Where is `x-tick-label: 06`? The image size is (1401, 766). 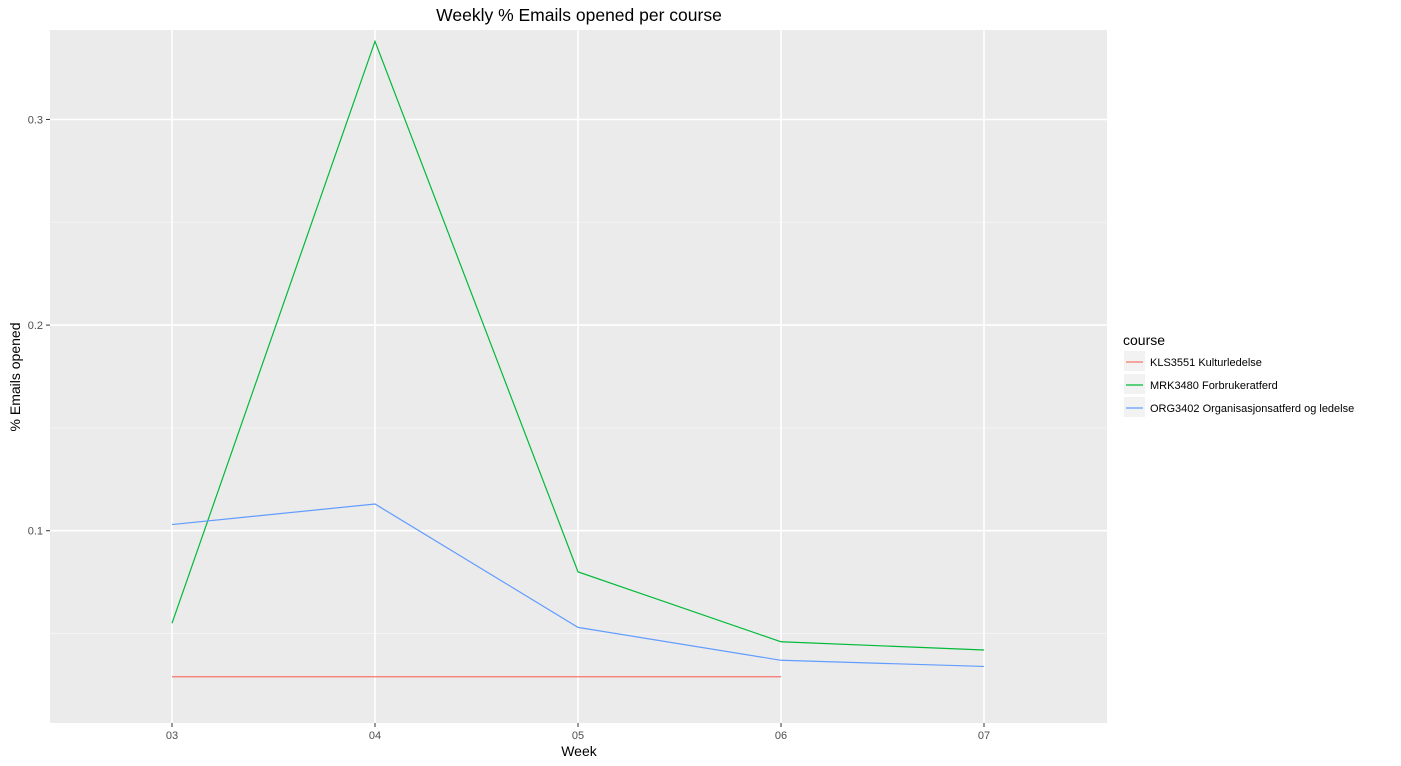 x-tick-label: 06 is located at coordinates (781, 736).